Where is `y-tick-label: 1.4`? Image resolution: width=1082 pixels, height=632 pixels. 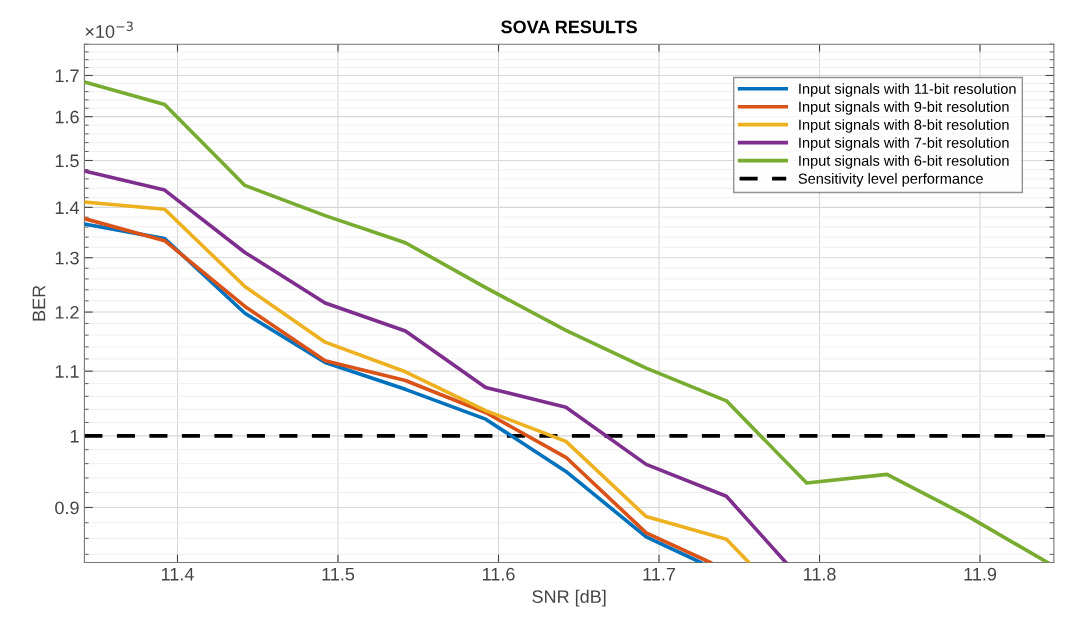
y-tick-label: 1.4 is located at coordinates (67, 207).